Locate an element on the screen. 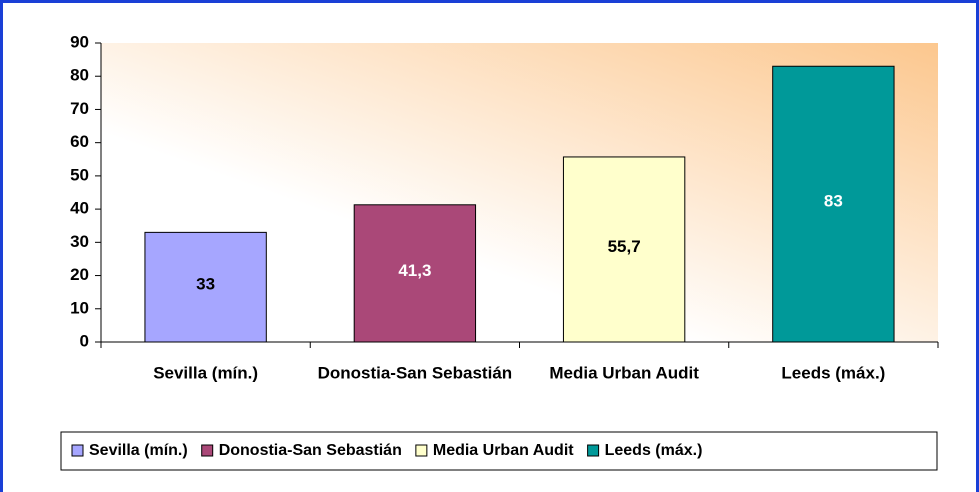  y-tick-label: 70 is located at coordinates (79, 108).